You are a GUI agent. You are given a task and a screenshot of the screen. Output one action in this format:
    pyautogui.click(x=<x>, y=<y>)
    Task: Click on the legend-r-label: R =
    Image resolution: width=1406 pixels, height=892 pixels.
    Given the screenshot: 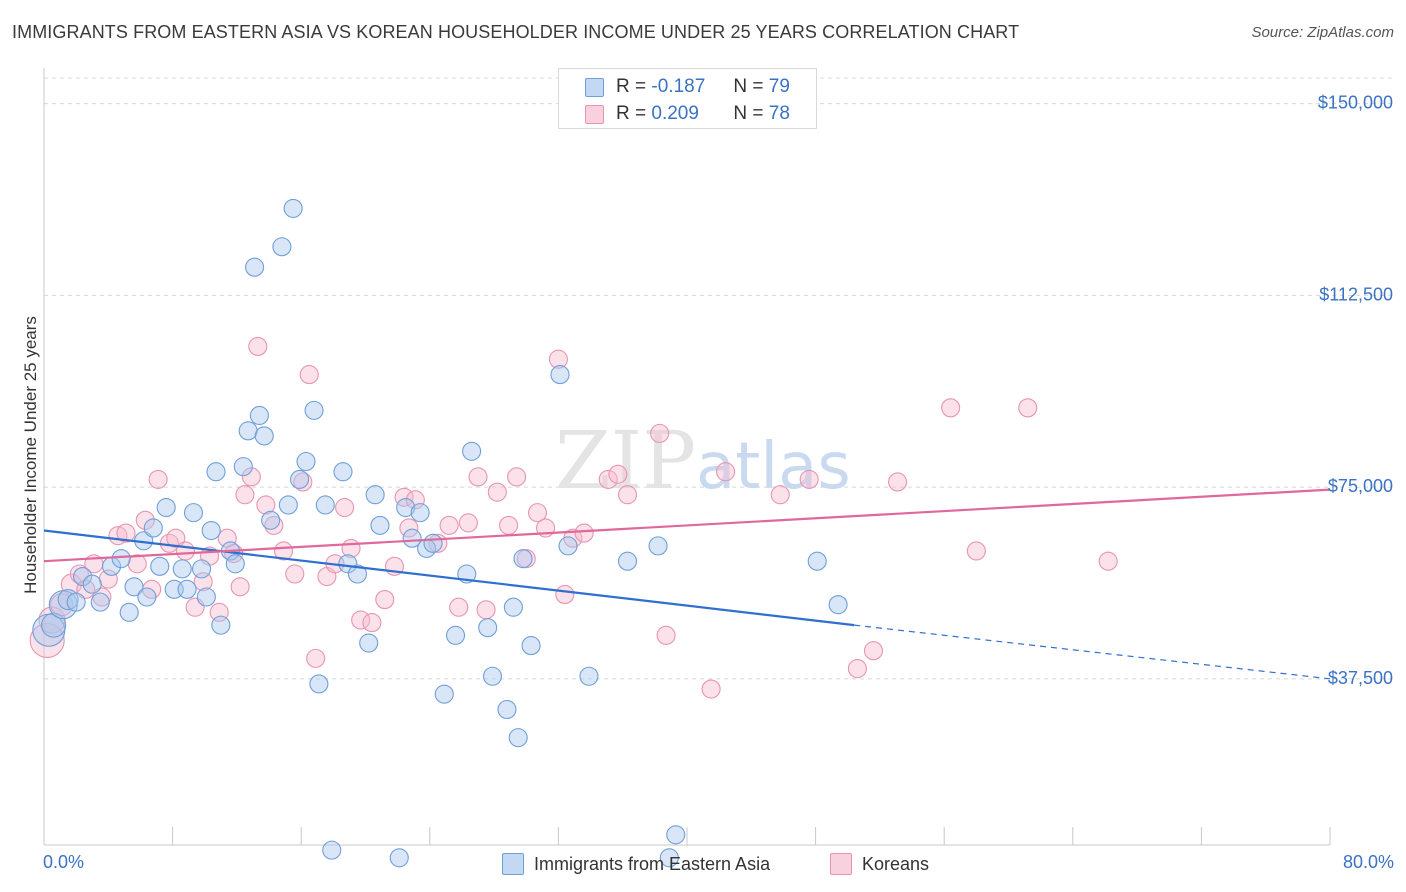 What is the action you would take?
    pyautogui.click(x=631, y=86)
    